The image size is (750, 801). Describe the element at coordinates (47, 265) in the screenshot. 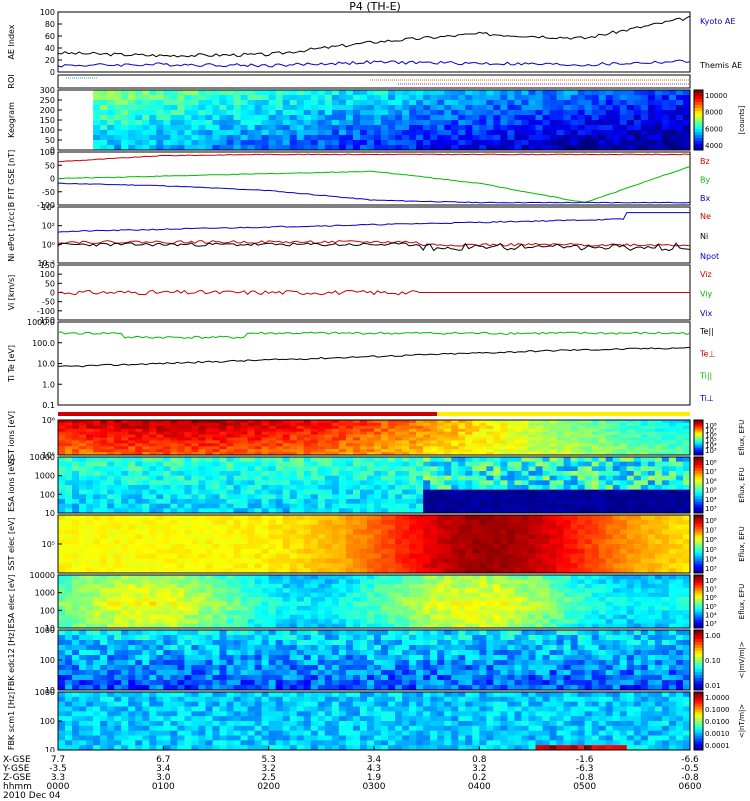

I see `y-tick-label: 150` at that location.